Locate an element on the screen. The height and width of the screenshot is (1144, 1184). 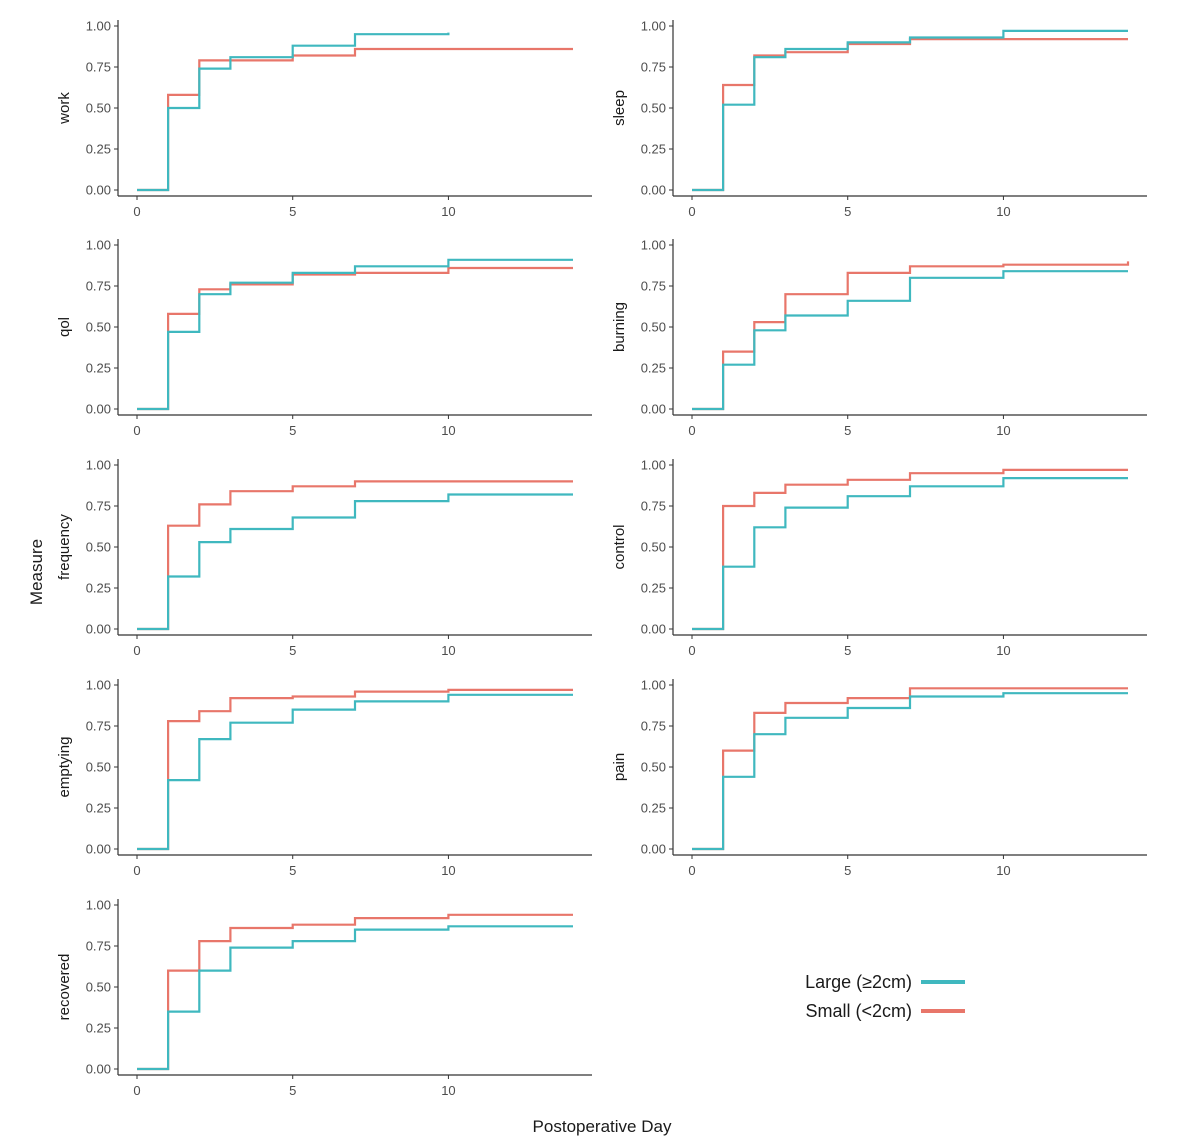
panel-control: 0.00 0.25 0.50 0.75 1.00 0 5 10 control is located at coordinates (879, 558).